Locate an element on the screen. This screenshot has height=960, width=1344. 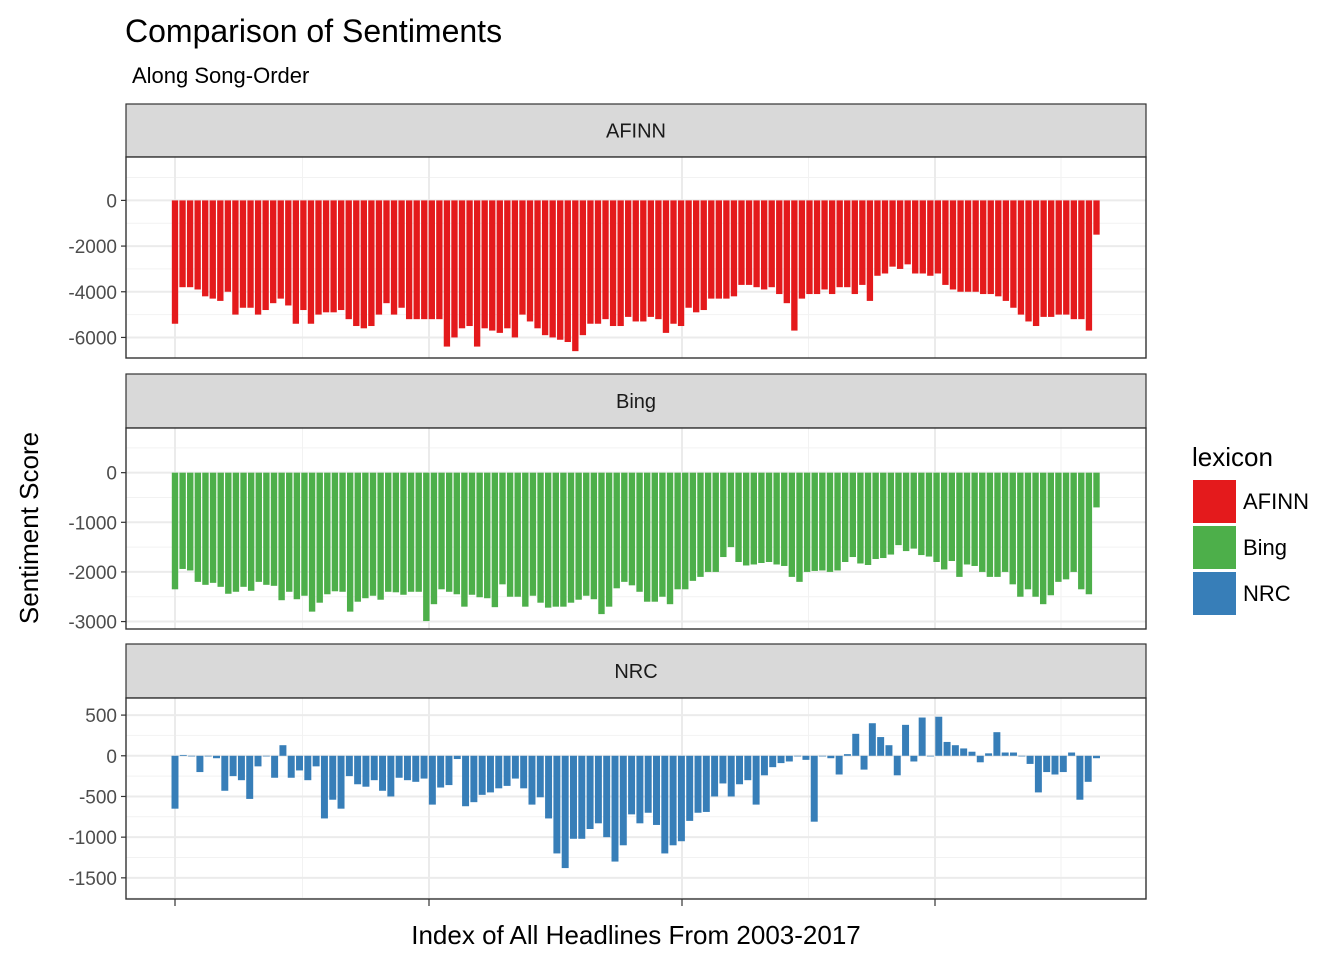
legend: AFINN Bing NRC is located at coordinates (1251, 547).